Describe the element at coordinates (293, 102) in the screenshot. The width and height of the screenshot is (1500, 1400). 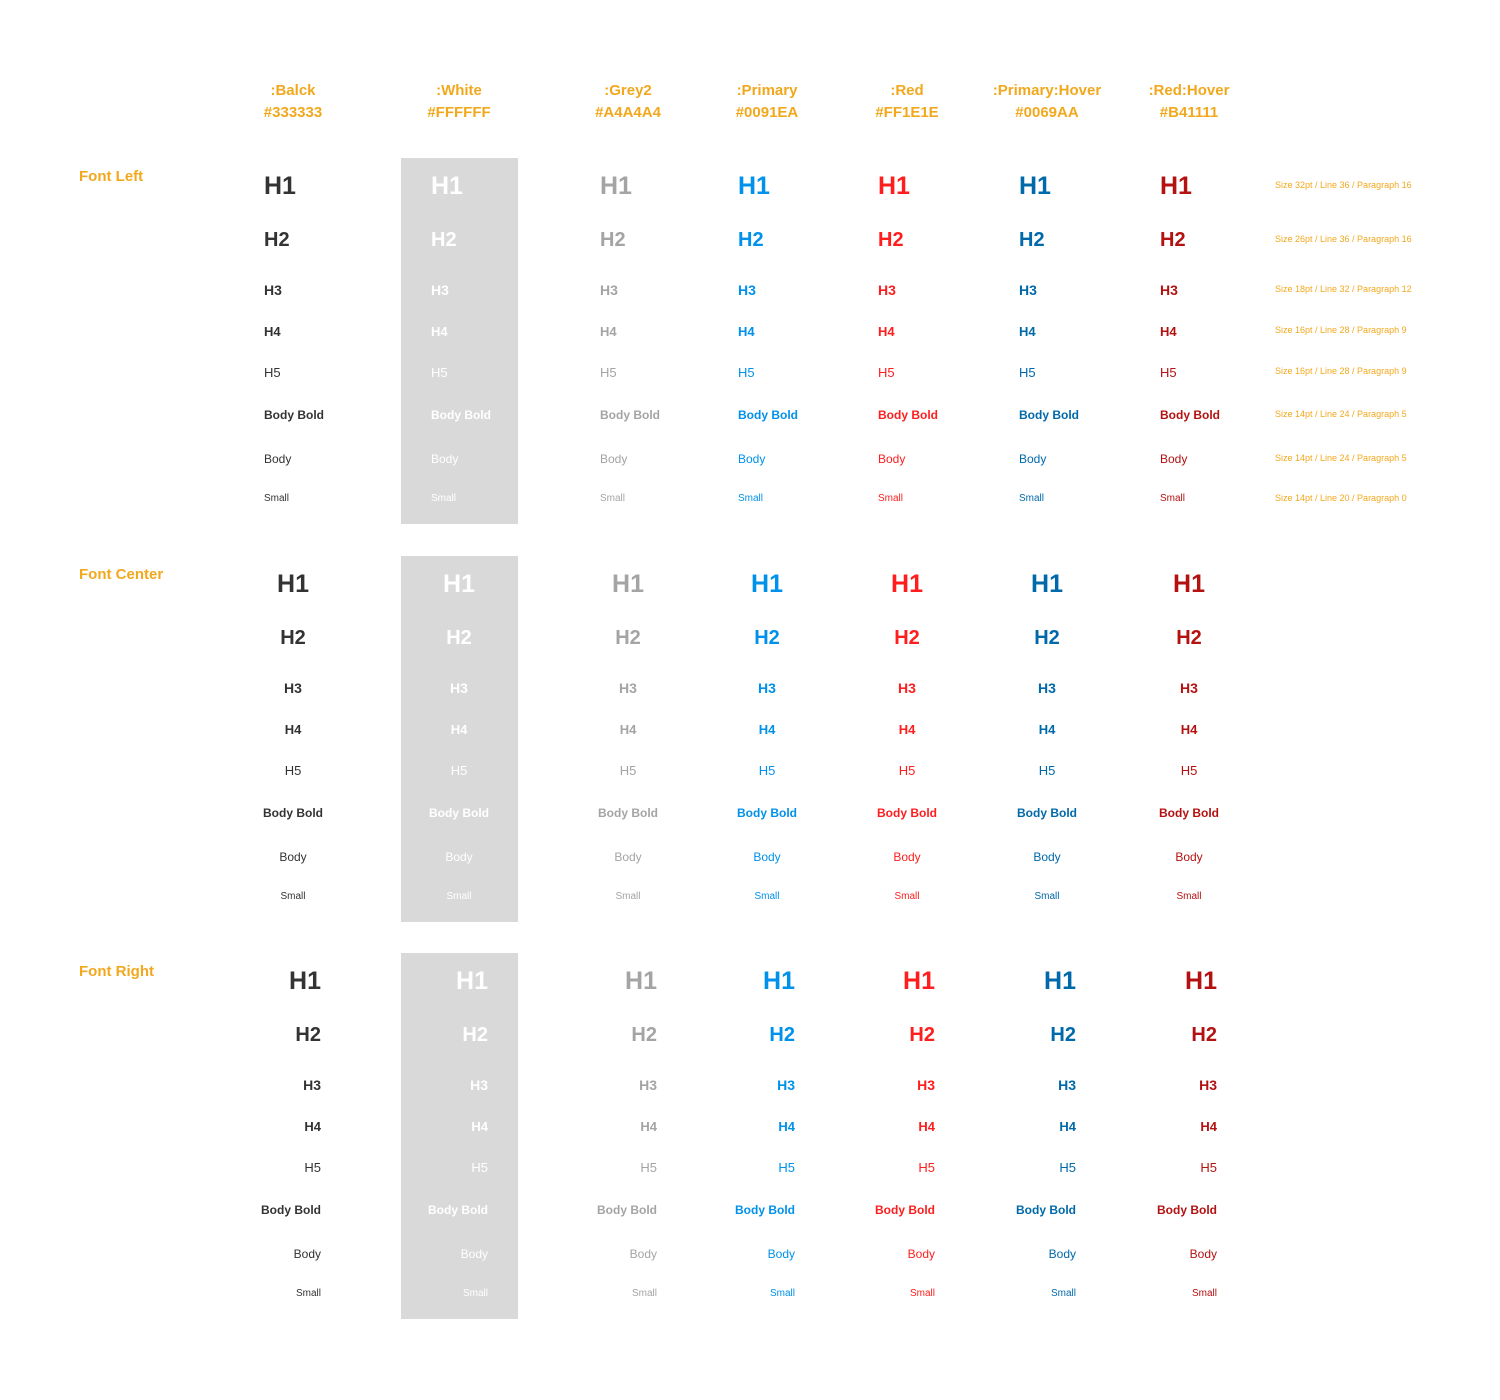
I see `column-header: :Balck #333333` at that location.